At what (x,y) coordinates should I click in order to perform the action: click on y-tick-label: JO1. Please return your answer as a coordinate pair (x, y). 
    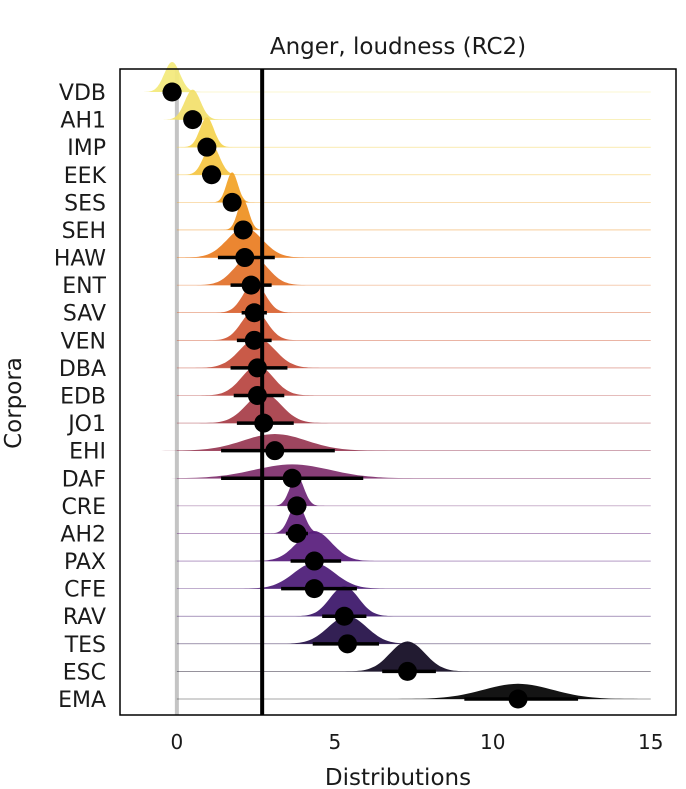
    Looking at the image, I should click on (86, 424).